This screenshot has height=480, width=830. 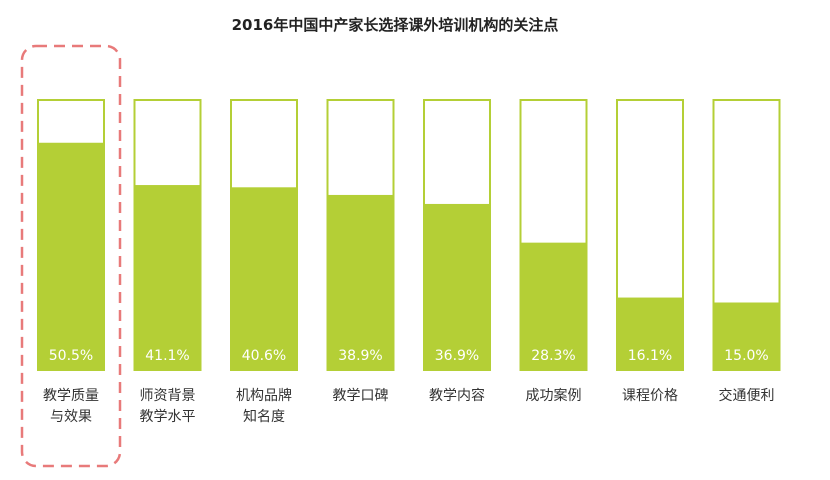 What do you see at coordinates (395, 25) in the screenshot?
I see `chart-title: 2016年中国中产家长选择课外培训机构的关注点` at bounding box center [395, 25].